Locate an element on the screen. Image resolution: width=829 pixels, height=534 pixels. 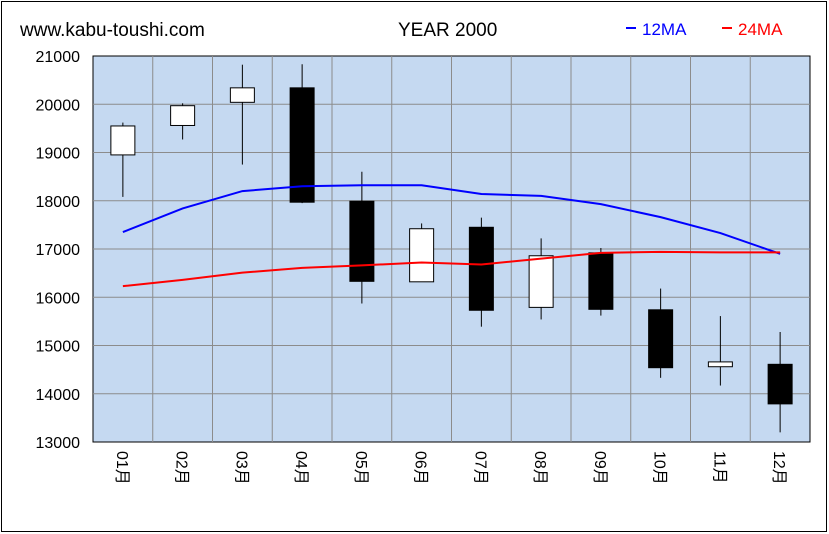
y-tick-label: 21000 is located at coordinates (58, 57).